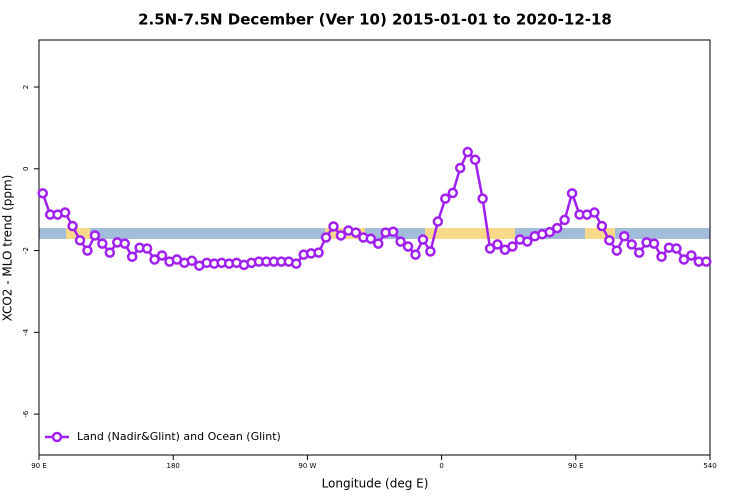 Image resolution: width=750 pixels, height=500 pixels. What do you see at coordinates (173, 466) in the screenshot?
I see `x-tick-label: 180` at bounding box center [173, 466].